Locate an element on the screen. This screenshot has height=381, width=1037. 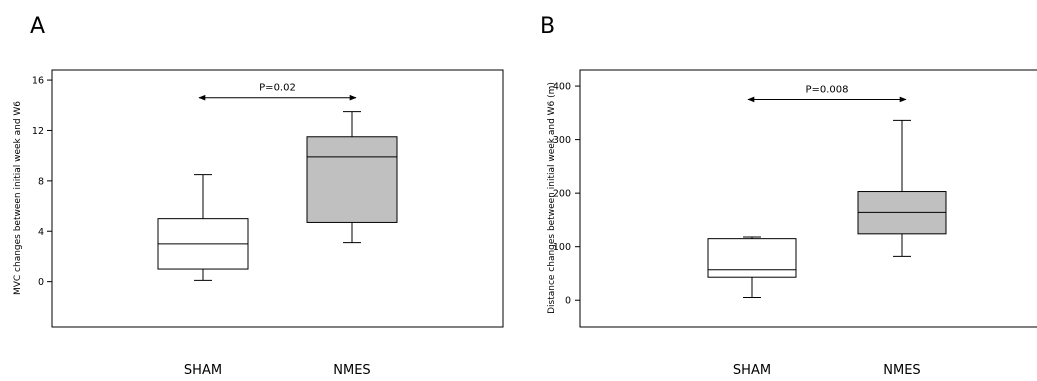
significance-annotation-b: P=0.008 is located at coordinates (827, 93).